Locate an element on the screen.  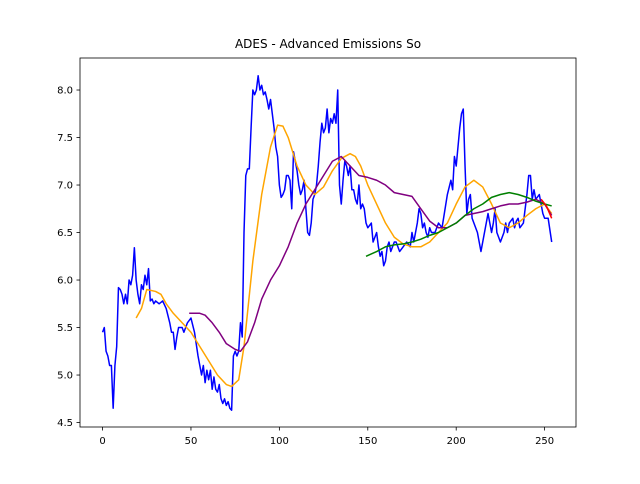
y-tick-label: 6.0 is located at coordinates (65, 281).